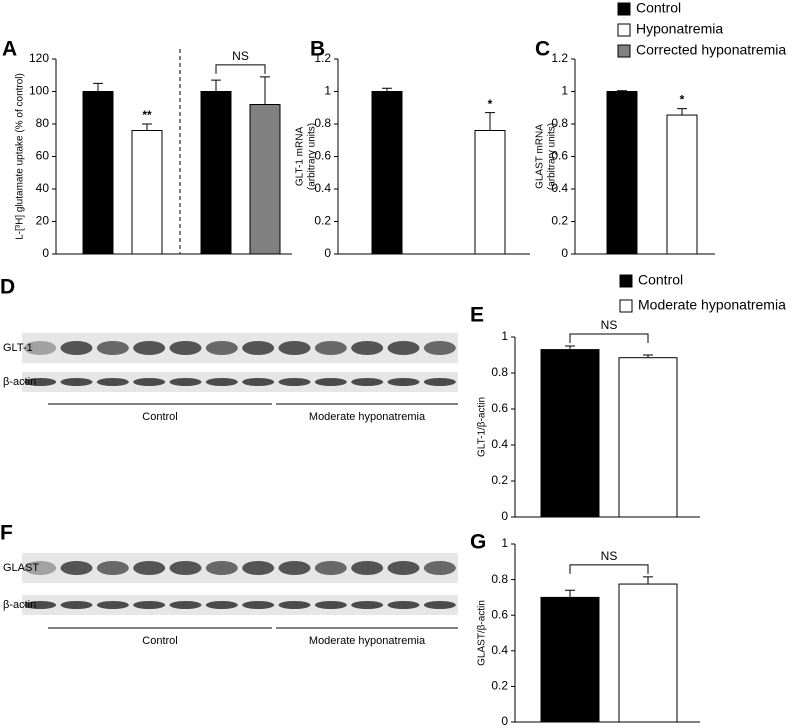  What do you see at coordinates (679, 29) in the screenshot?
I see `legend-label: Hyponatremia` at bounding box center [679, 29].